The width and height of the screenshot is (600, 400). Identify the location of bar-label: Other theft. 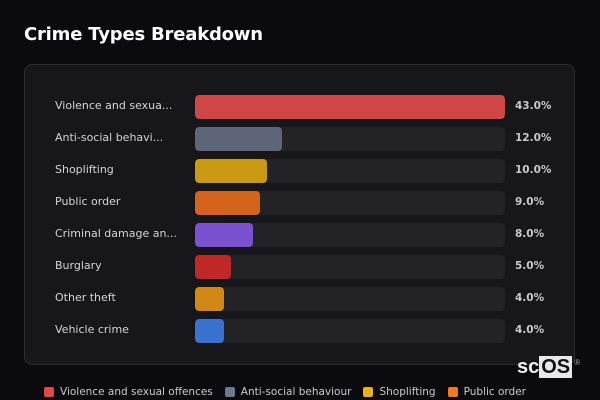
(85, 297).